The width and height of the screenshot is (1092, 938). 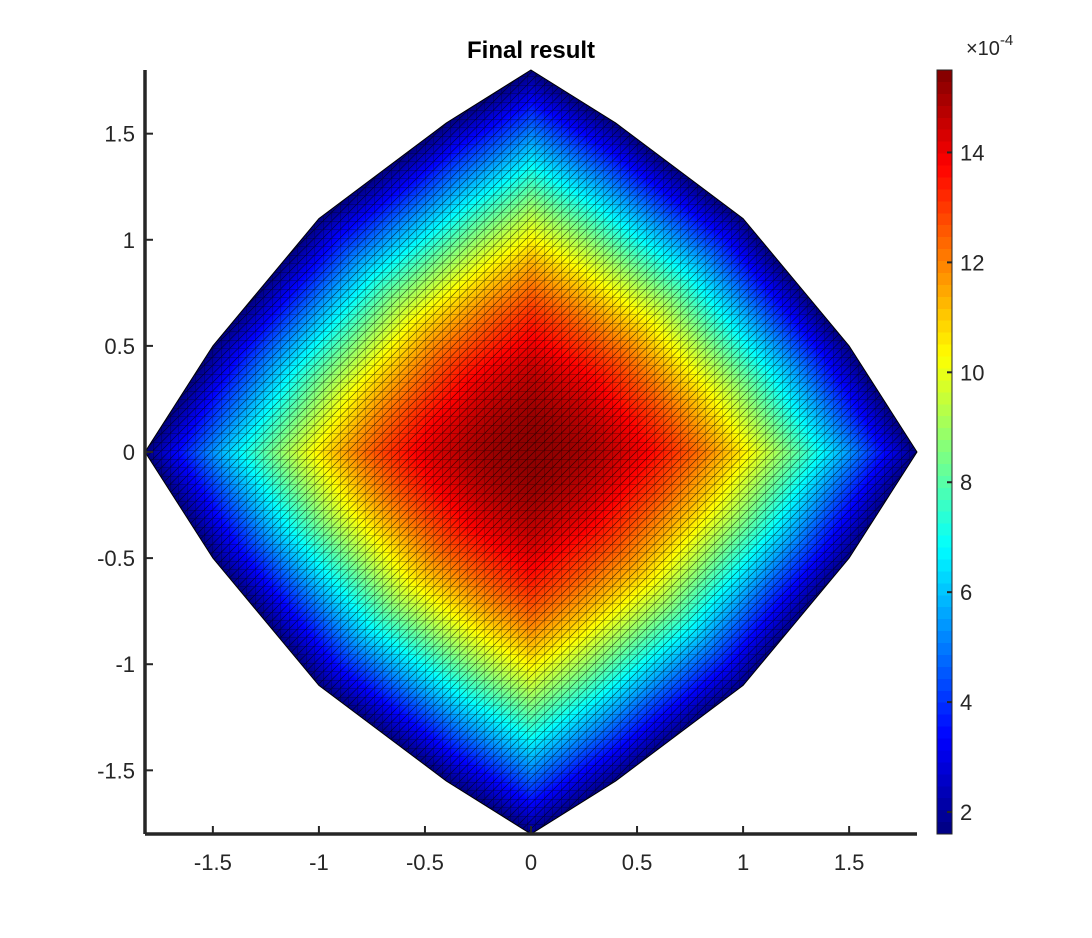 I want to click on y-axis: -1.5 -1 -0.5 0 0.5 1 1.5, so click(x=125, y=452).